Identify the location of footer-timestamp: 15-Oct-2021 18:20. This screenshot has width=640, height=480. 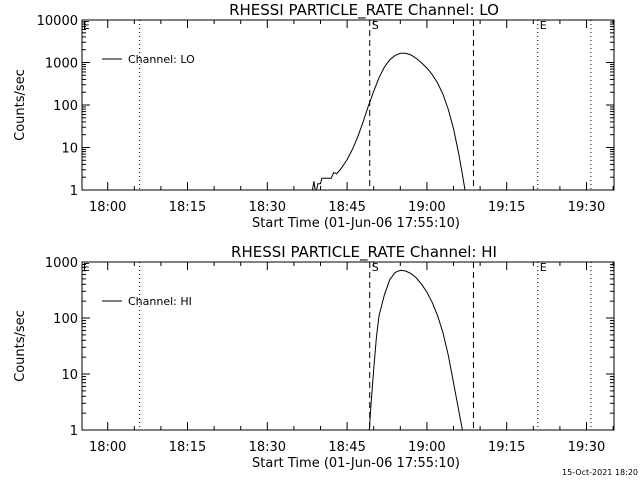
(600, 472).